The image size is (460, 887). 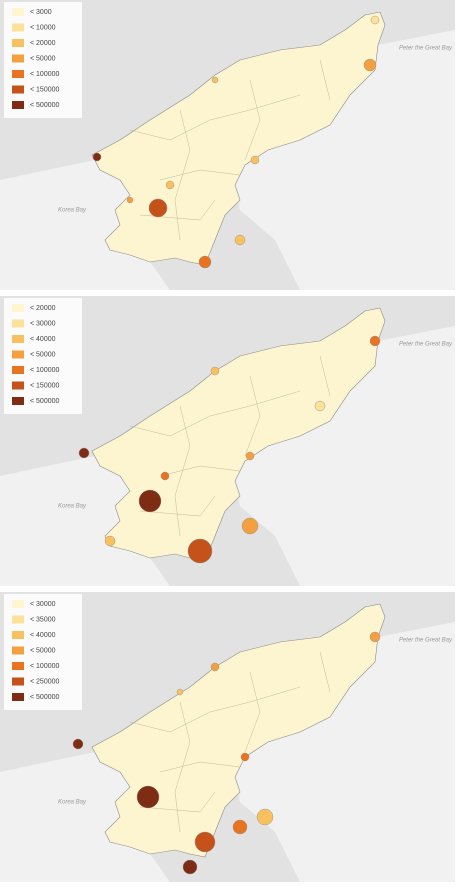 What do you see at coordinates (41, 12) in the screenshot?
I see `legend-label: < 3000` at bounding box center [41, 12].